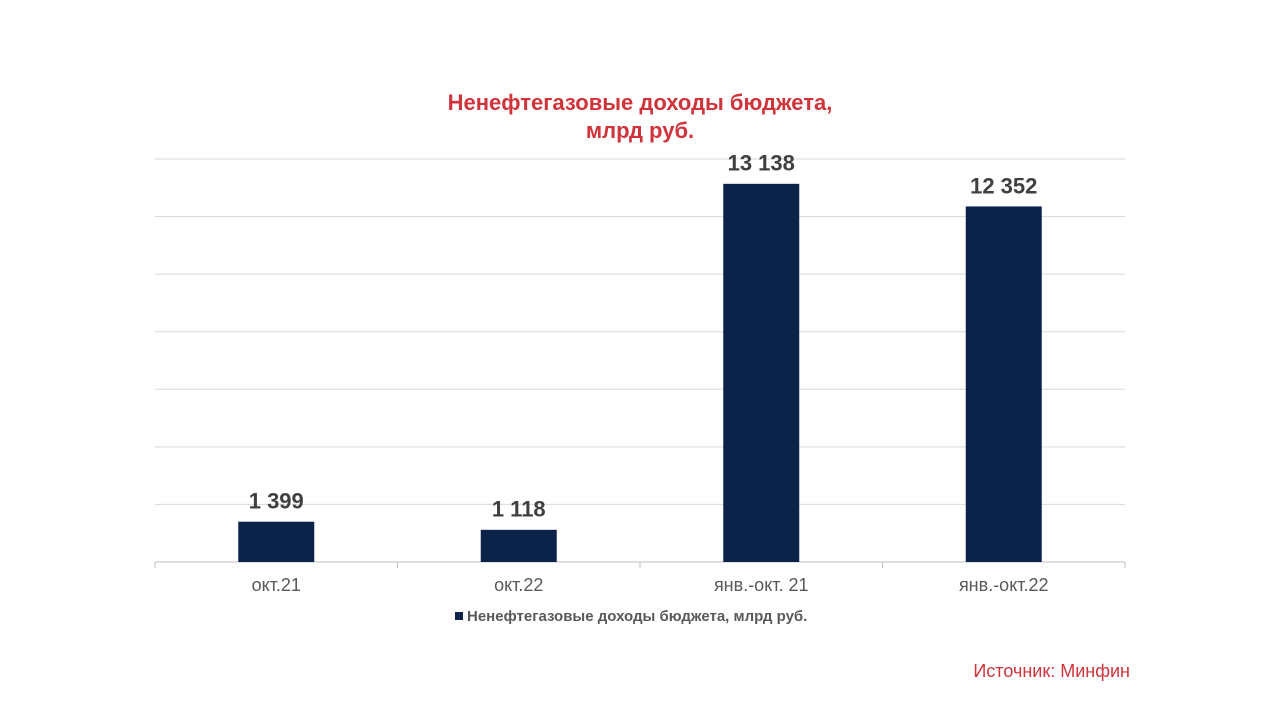 The width and height of the screenshot is (1280, 716). Describe the element at coordinates (1004, 585) in the screenshot. I see `x-tick-label: янв.-окт.22` at that location.